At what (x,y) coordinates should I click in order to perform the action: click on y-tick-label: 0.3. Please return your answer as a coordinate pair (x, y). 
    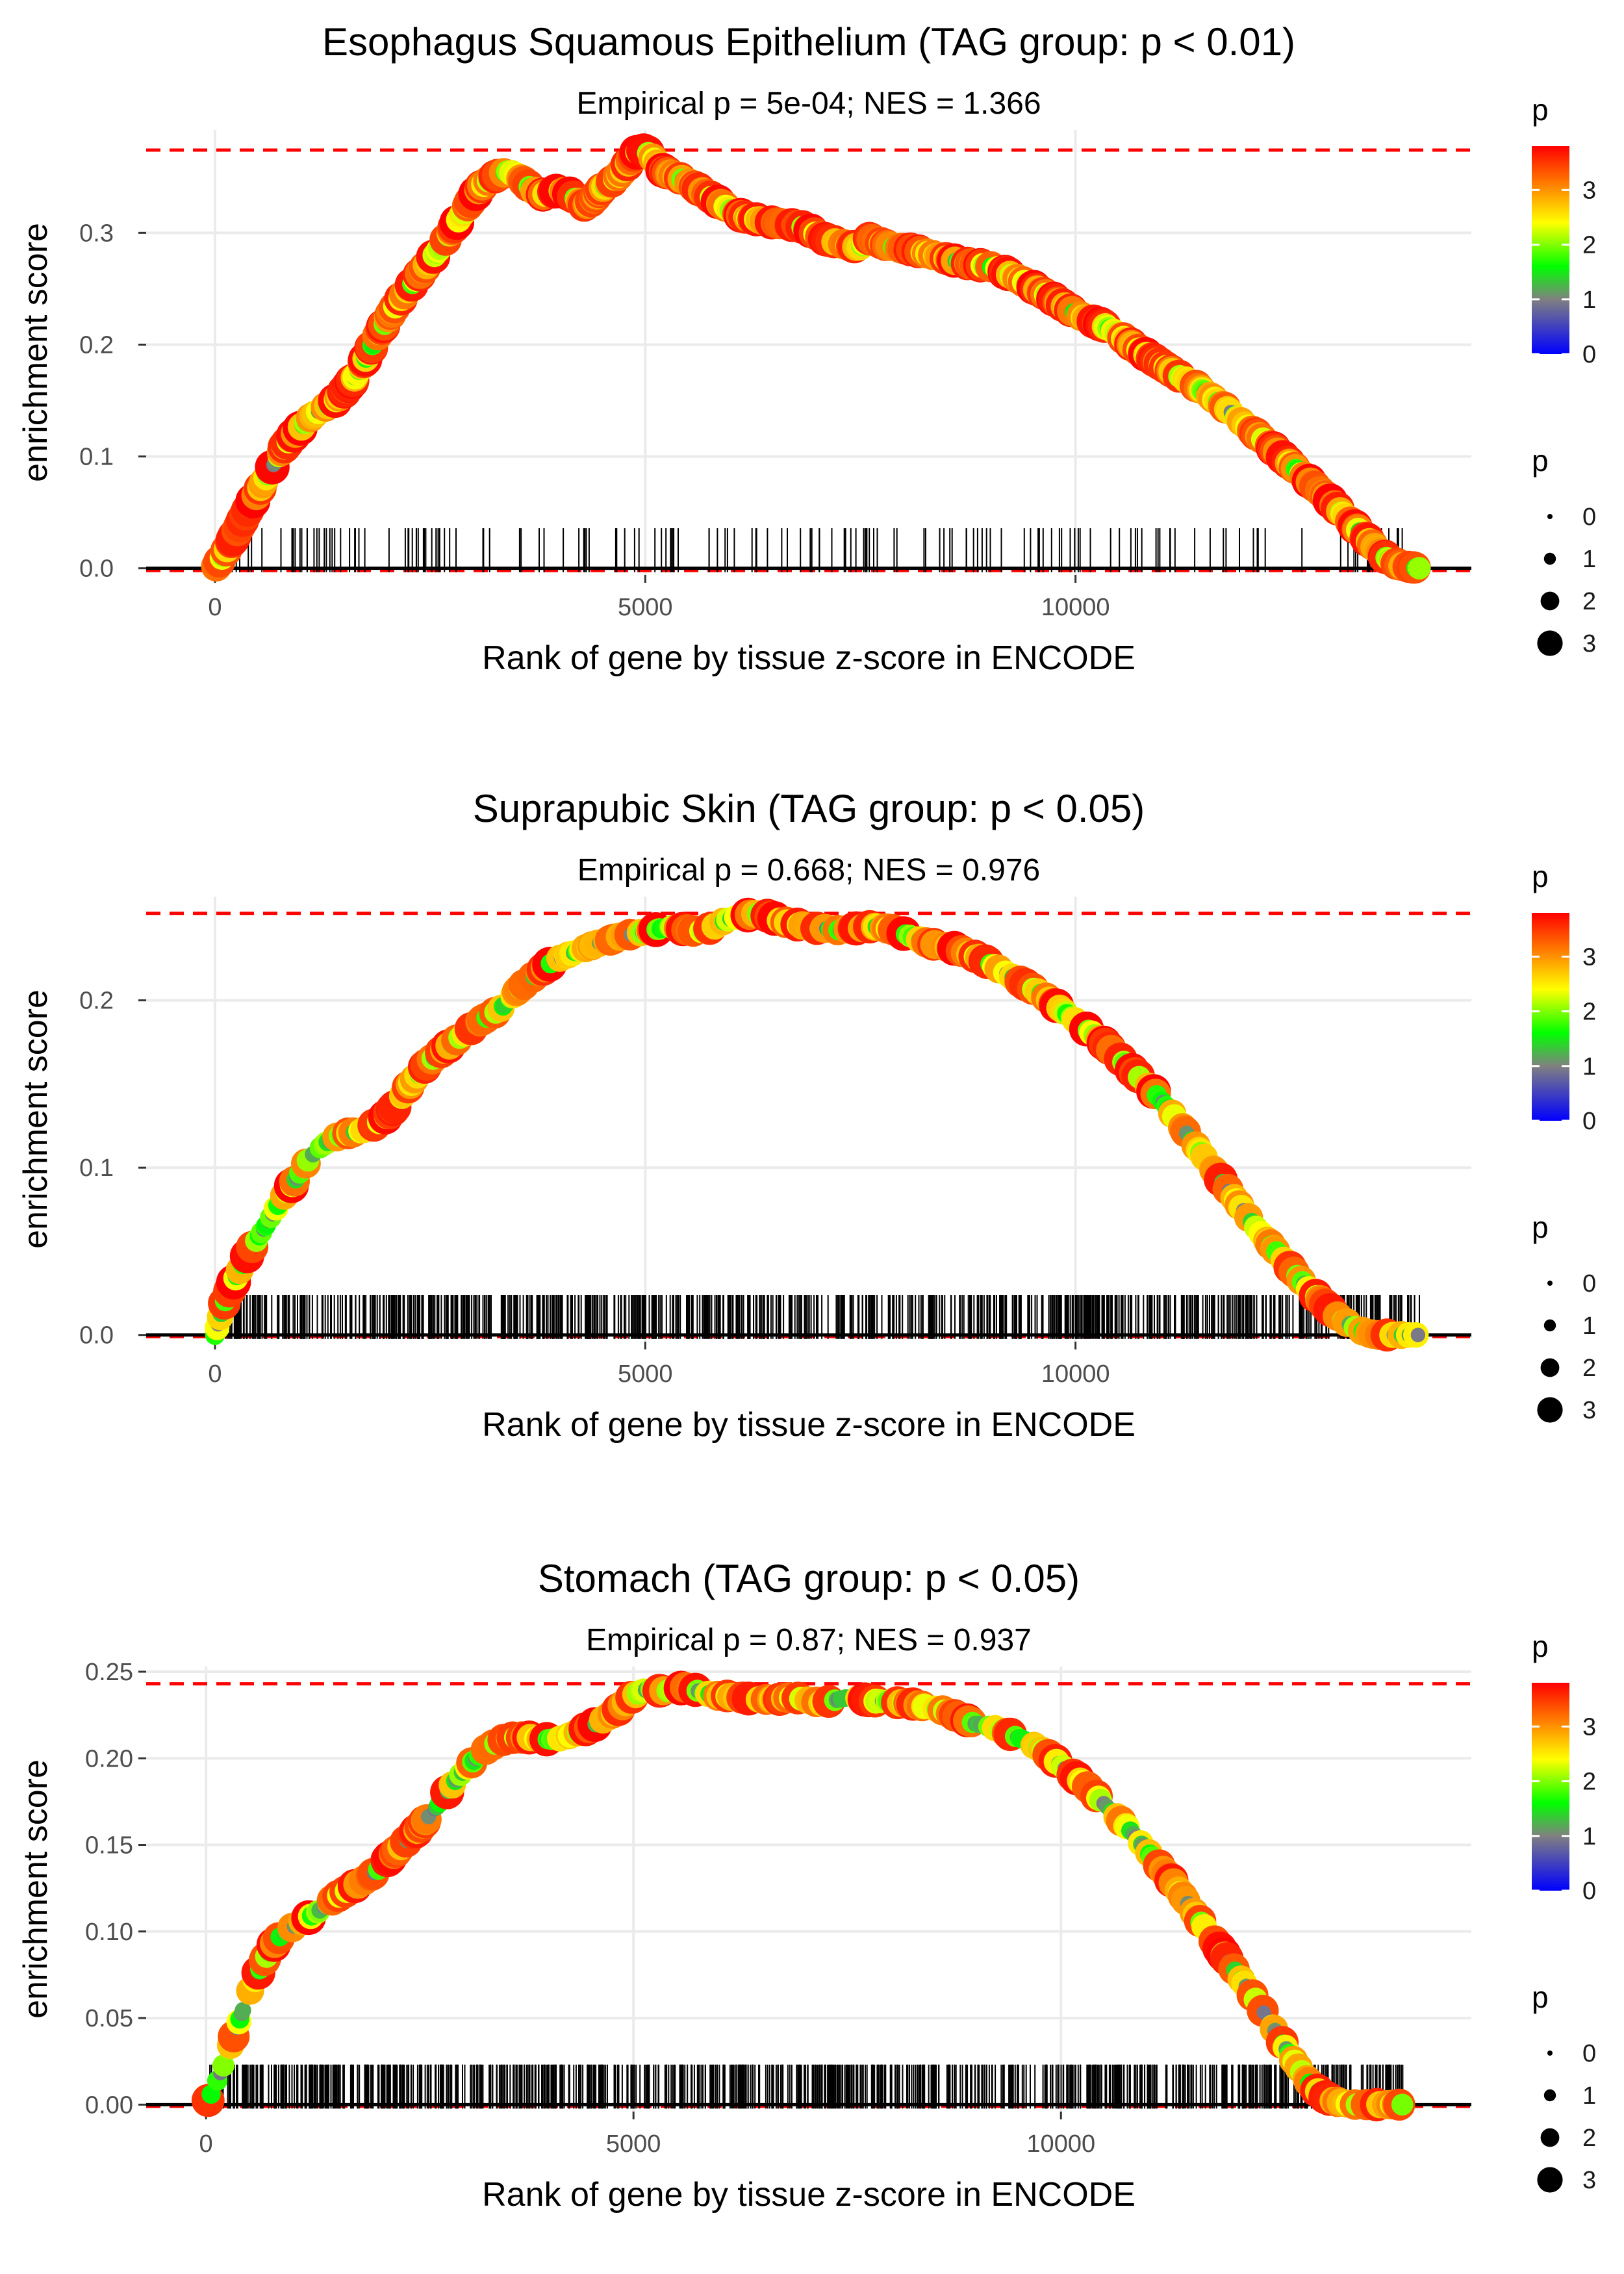
    Looking at the image, I should click on (96, 233).